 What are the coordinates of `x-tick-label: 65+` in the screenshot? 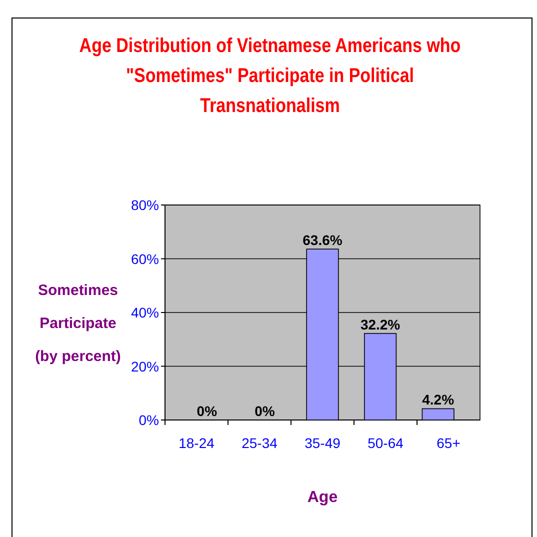 It's located at (448, 443).